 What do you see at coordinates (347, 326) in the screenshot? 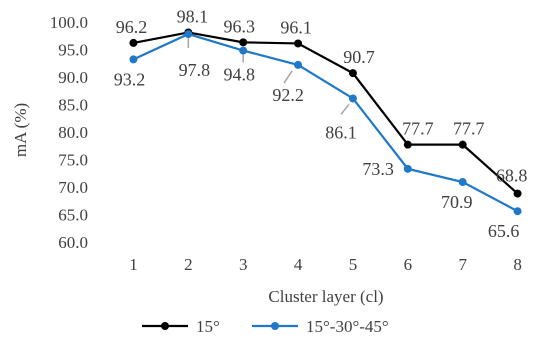
I see `legend-label-series-2: 15°-30°-45°` at bounding box center [347, 326].